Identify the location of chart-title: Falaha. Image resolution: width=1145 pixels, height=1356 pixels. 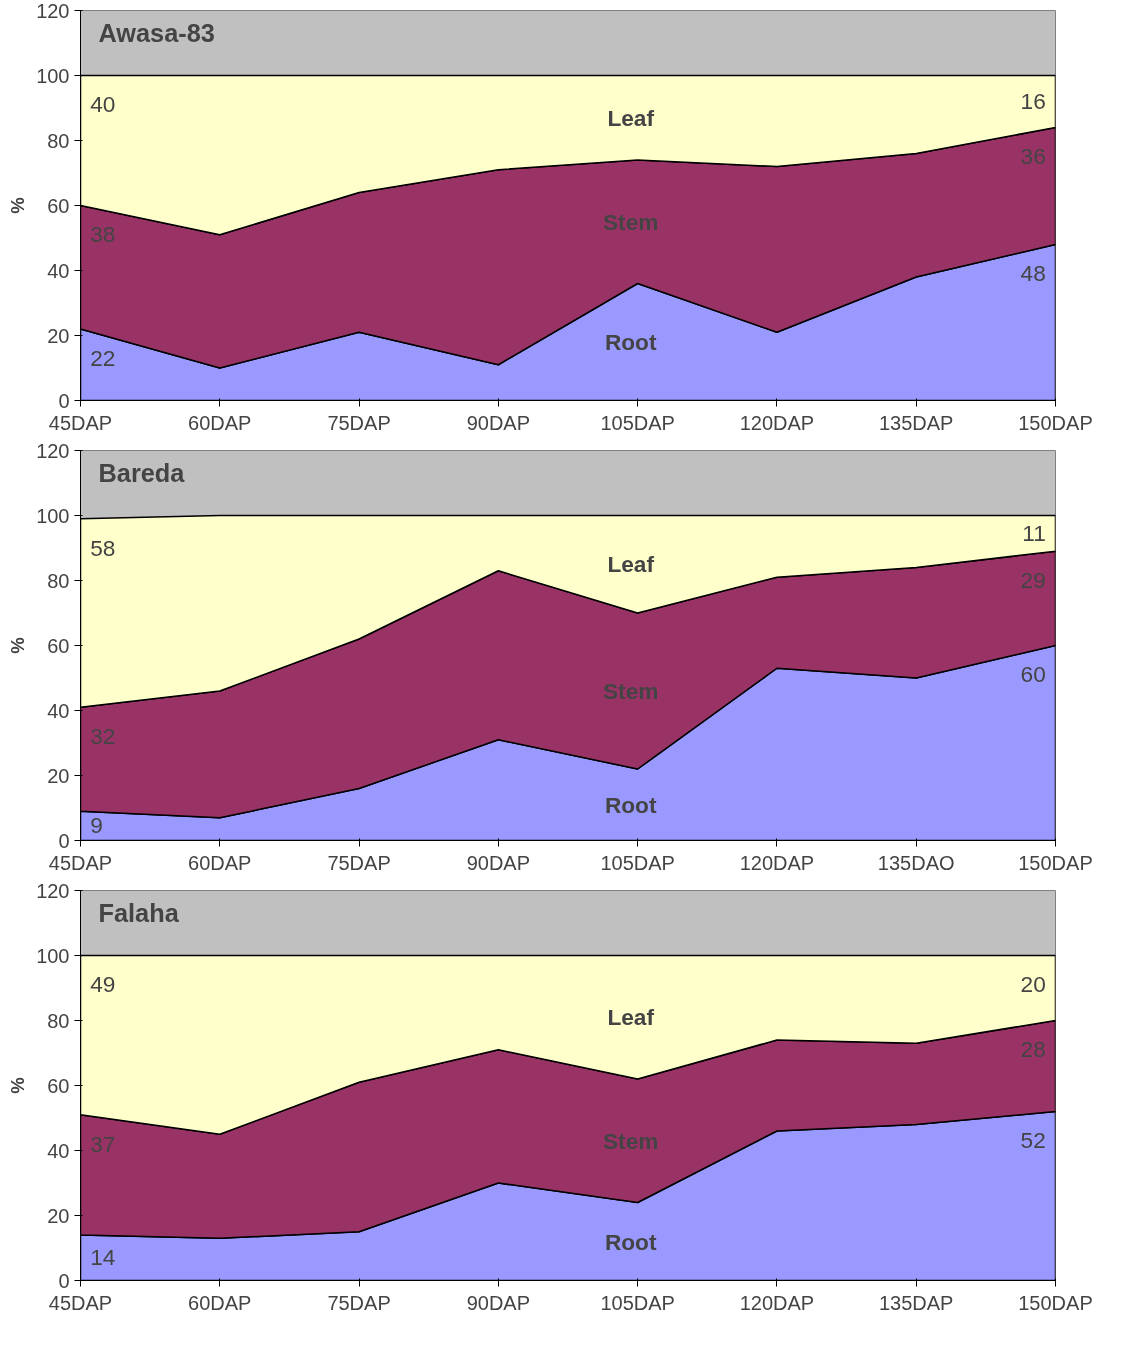
(139, 912).